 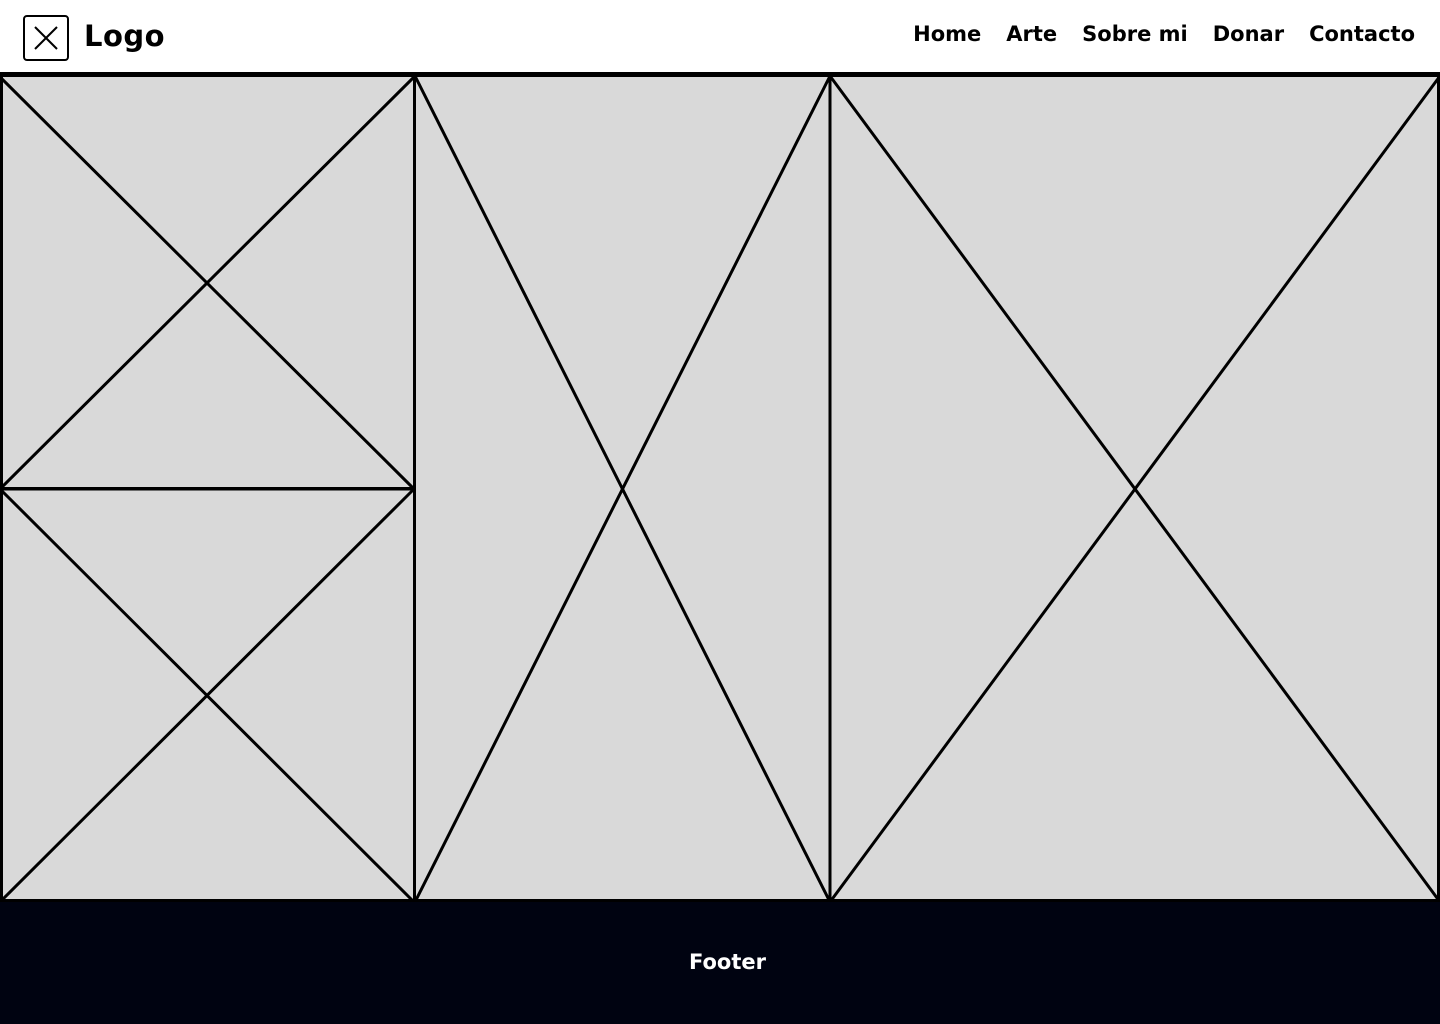 I want to click on main-nav: Home Arte Sobre mi Donar Contacto, so click(x=1164, y=34).